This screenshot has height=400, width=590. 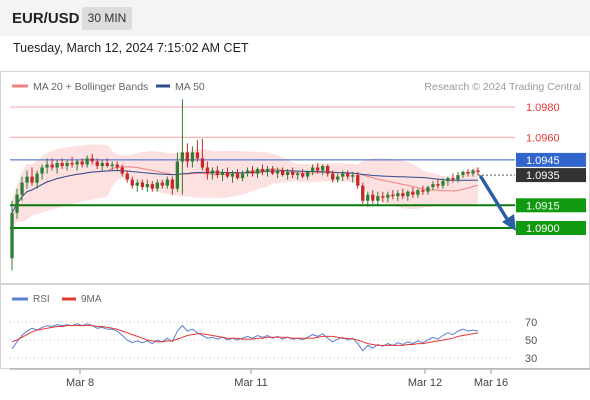 What do you see at coordinates (543, 176) in the screenshot?
I see `level-label-last-3: 1.0935` at bounding box center [543, 176].